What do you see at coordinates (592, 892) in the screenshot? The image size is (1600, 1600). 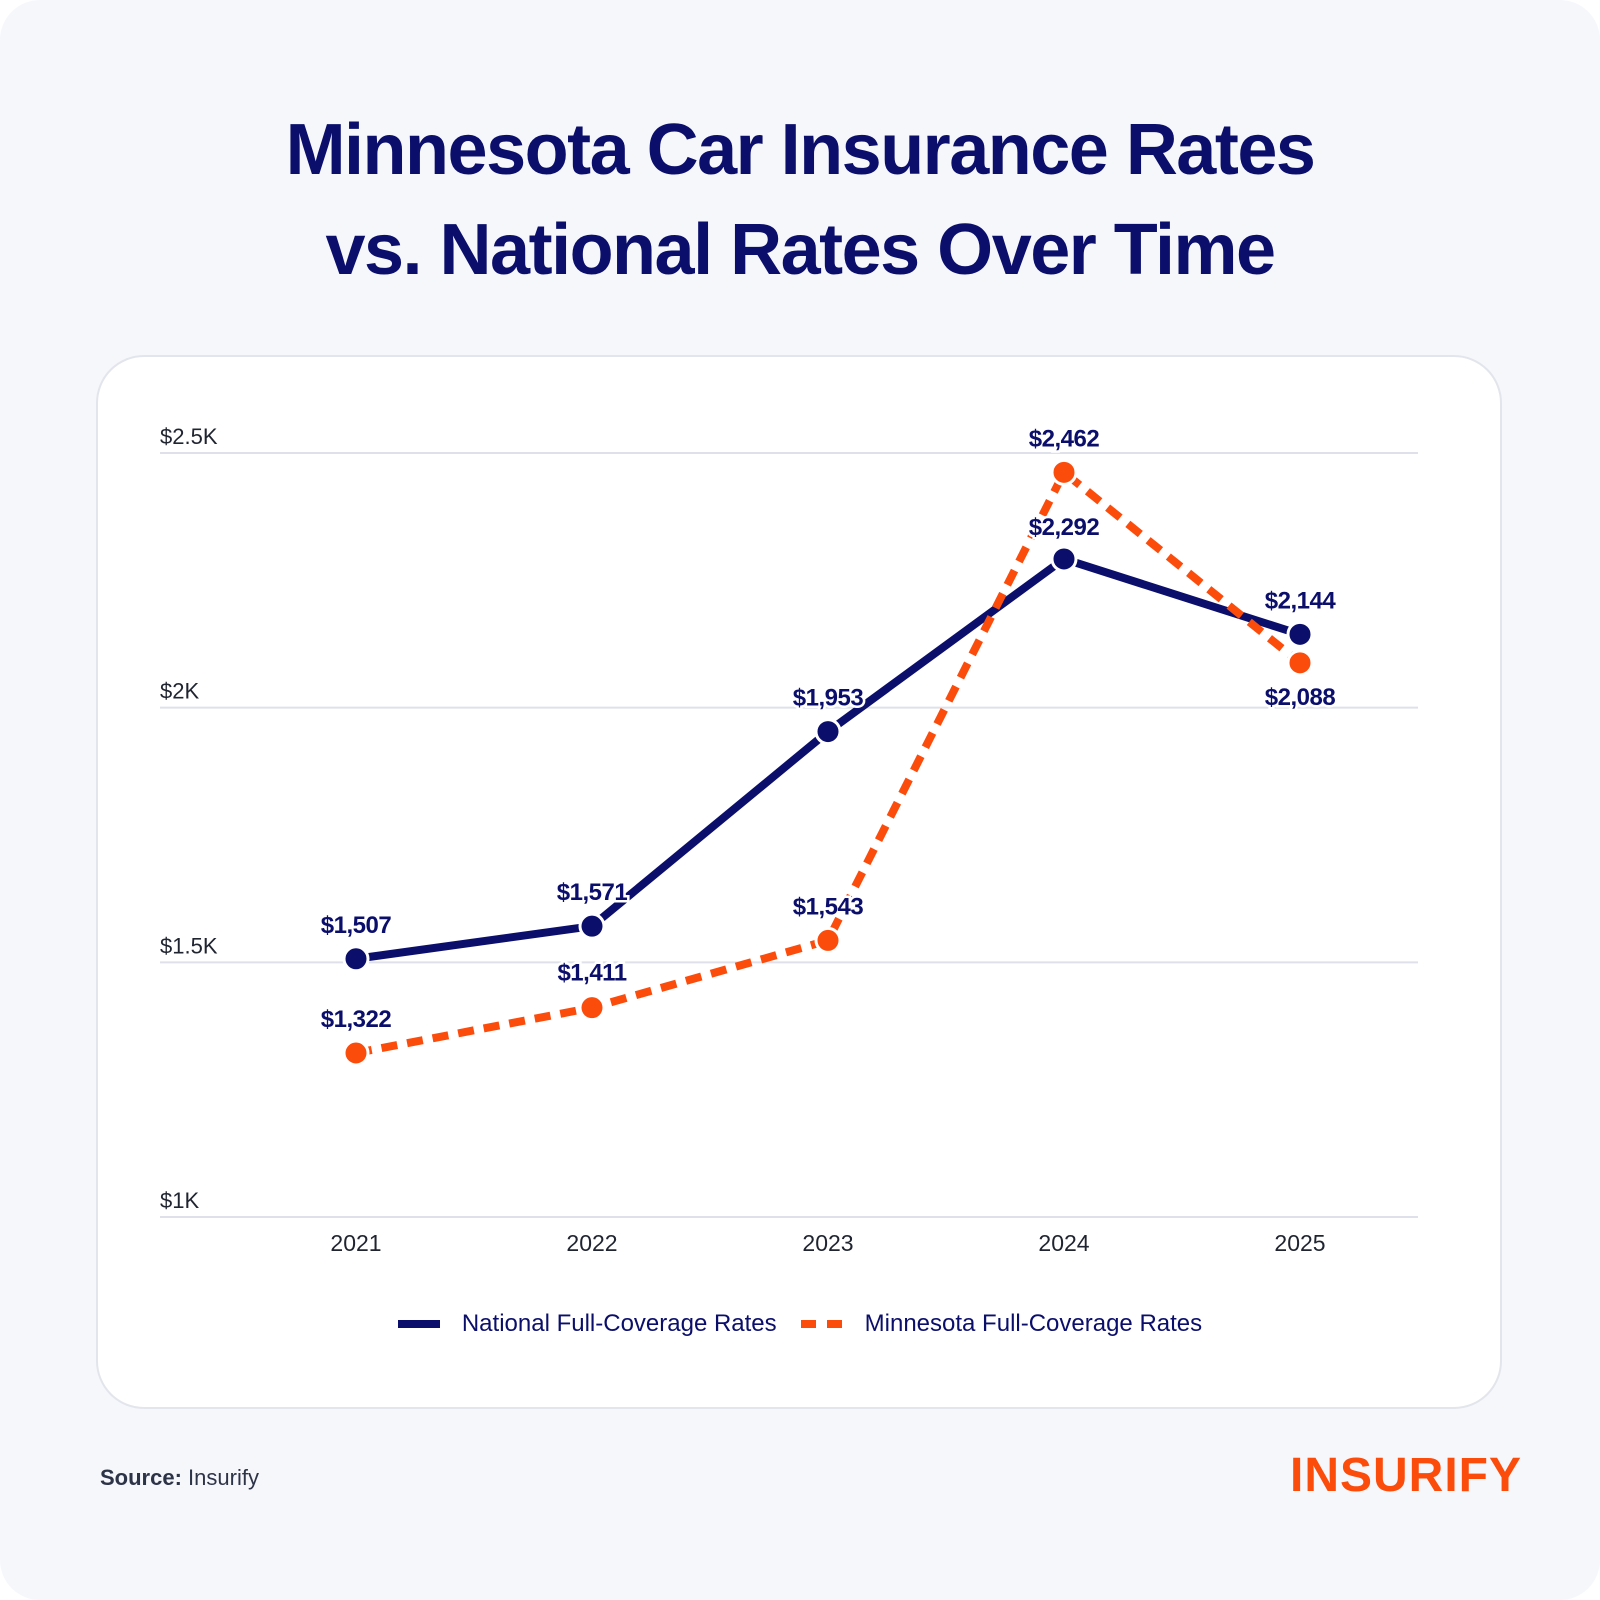 I see `national-data-label: $1,571` at bounding box center [592, 892].